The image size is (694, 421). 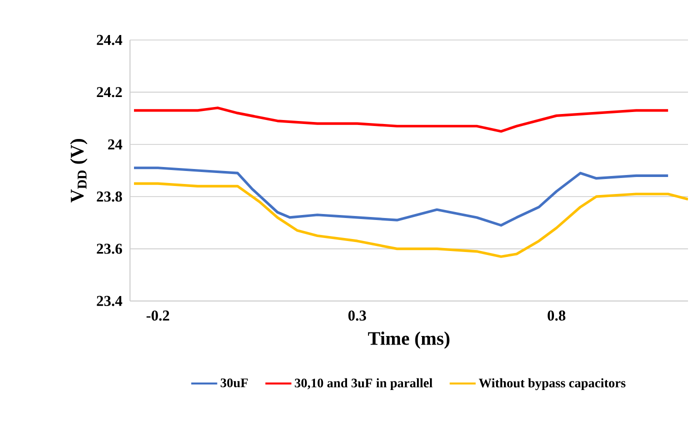 What do you see at coordinates (109, 92) in the screenshot?
I see `y-tick-label: 24.2` at bounding box center [109, 92].